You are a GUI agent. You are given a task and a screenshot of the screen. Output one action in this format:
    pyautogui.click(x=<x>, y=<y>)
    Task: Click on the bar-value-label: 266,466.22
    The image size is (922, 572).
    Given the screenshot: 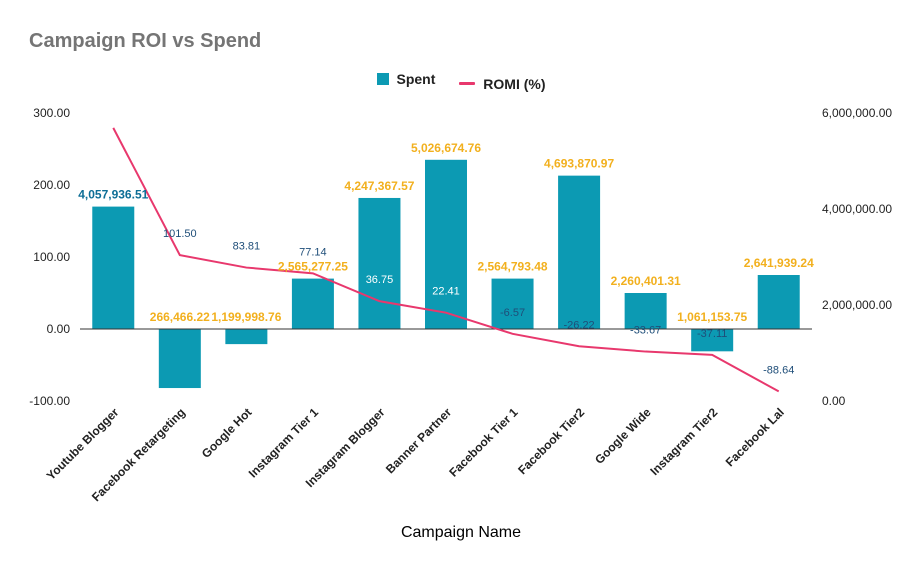 What is the action you would take?
    pyautogui.click(x=180, y=317)
    